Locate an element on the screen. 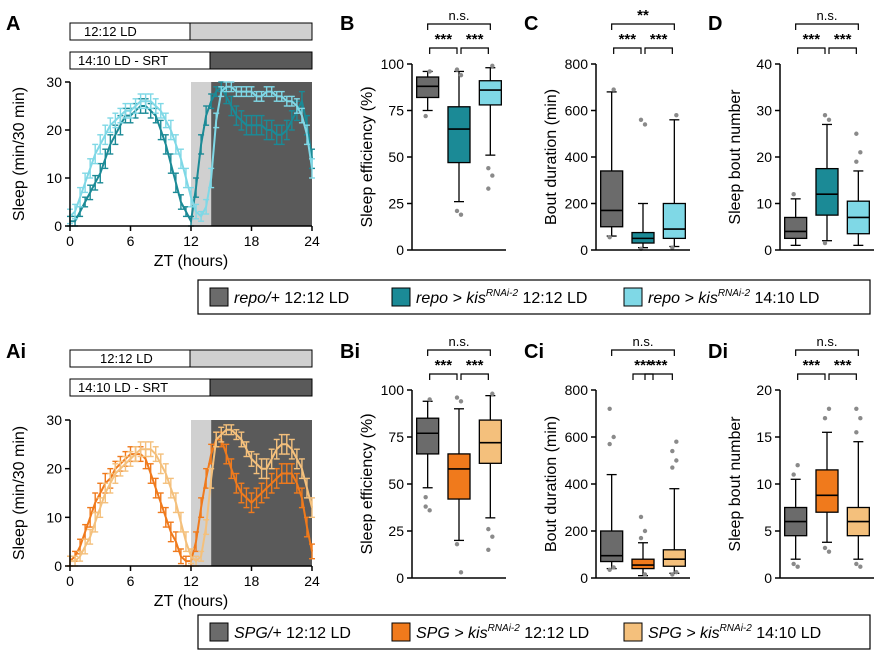 Image resolution: width=882 pixels, height=656 pixels. legend-label-genotype: repo/+ is located at coordinates (257, 298).